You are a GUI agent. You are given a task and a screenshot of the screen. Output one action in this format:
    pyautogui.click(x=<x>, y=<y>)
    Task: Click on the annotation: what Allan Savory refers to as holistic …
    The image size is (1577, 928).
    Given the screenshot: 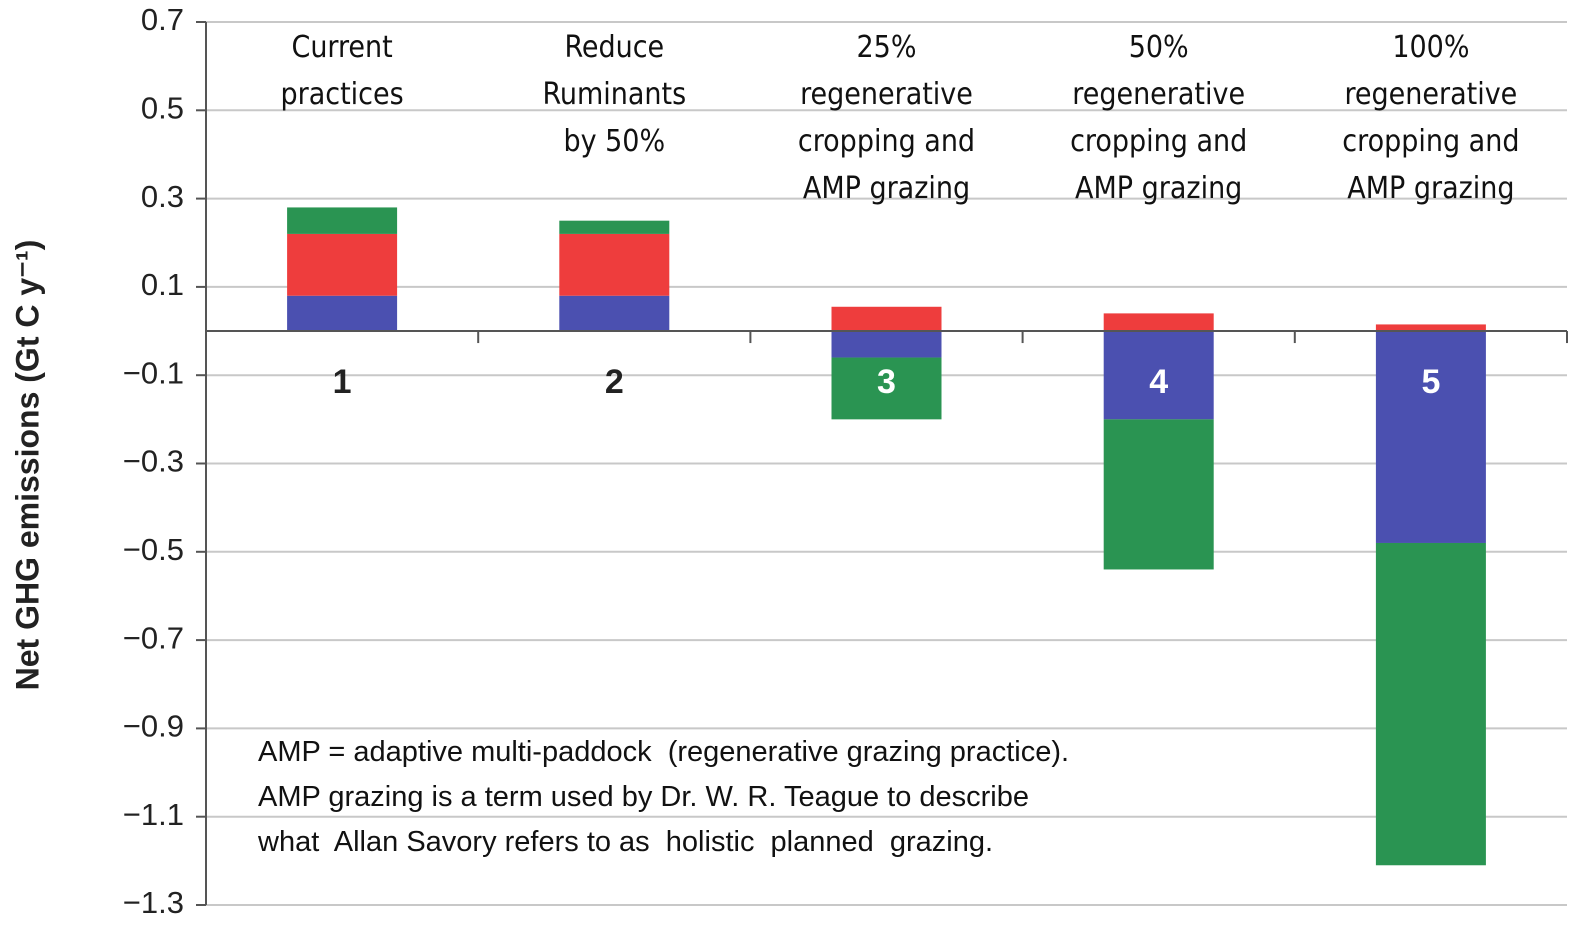 What is the action you would take?
    pyautogui.click(x=626, y=842)
    